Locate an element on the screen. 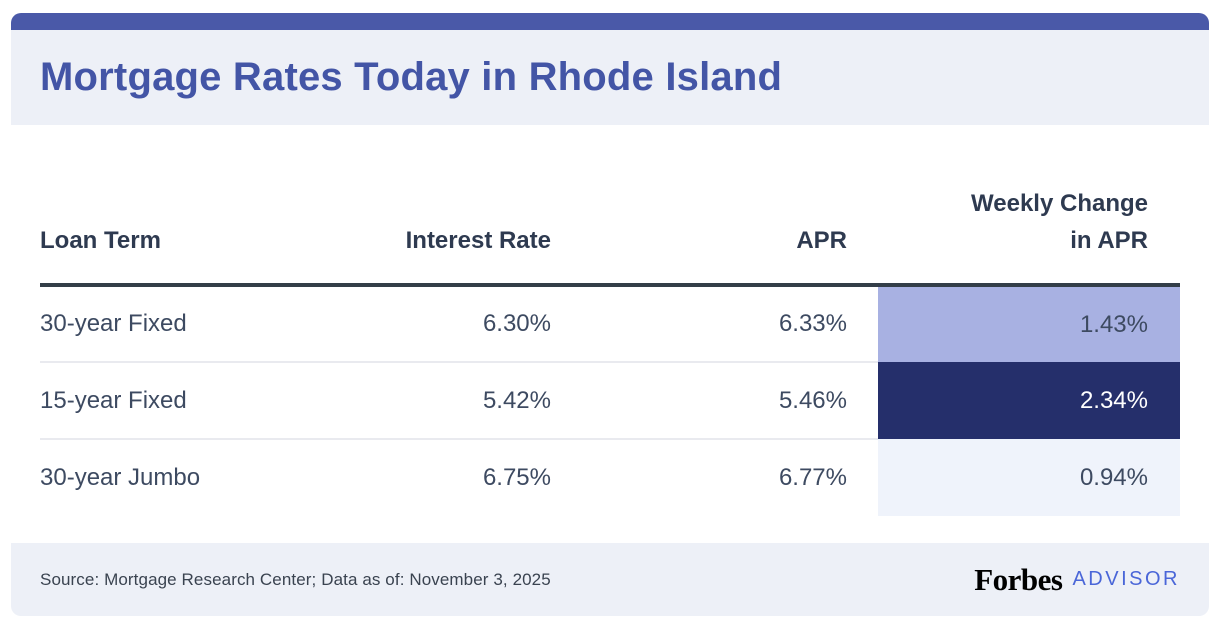 Image resolution: width=1220 pixels, height=628 pixels. loan-term-cell: 30-year Jumbo is located at coordinates (120, 477).